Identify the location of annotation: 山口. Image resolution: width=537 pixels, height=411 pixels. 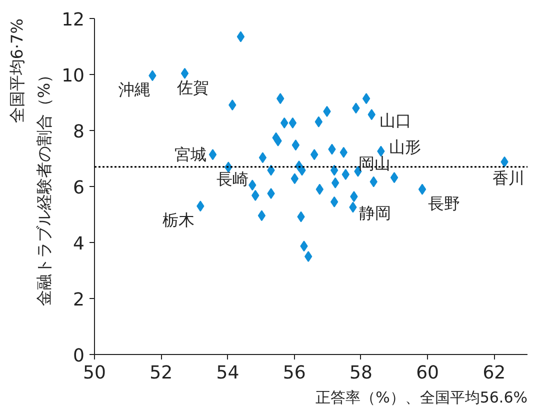
(396, 120).